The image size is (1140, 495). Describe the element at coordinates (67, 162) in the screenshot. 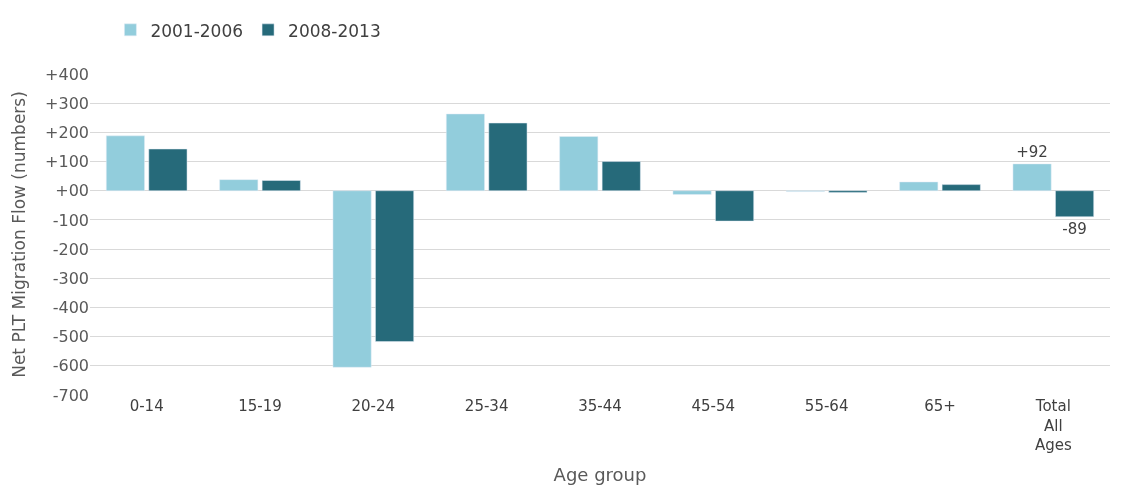

I see `y-tick-label: +100` at that location.